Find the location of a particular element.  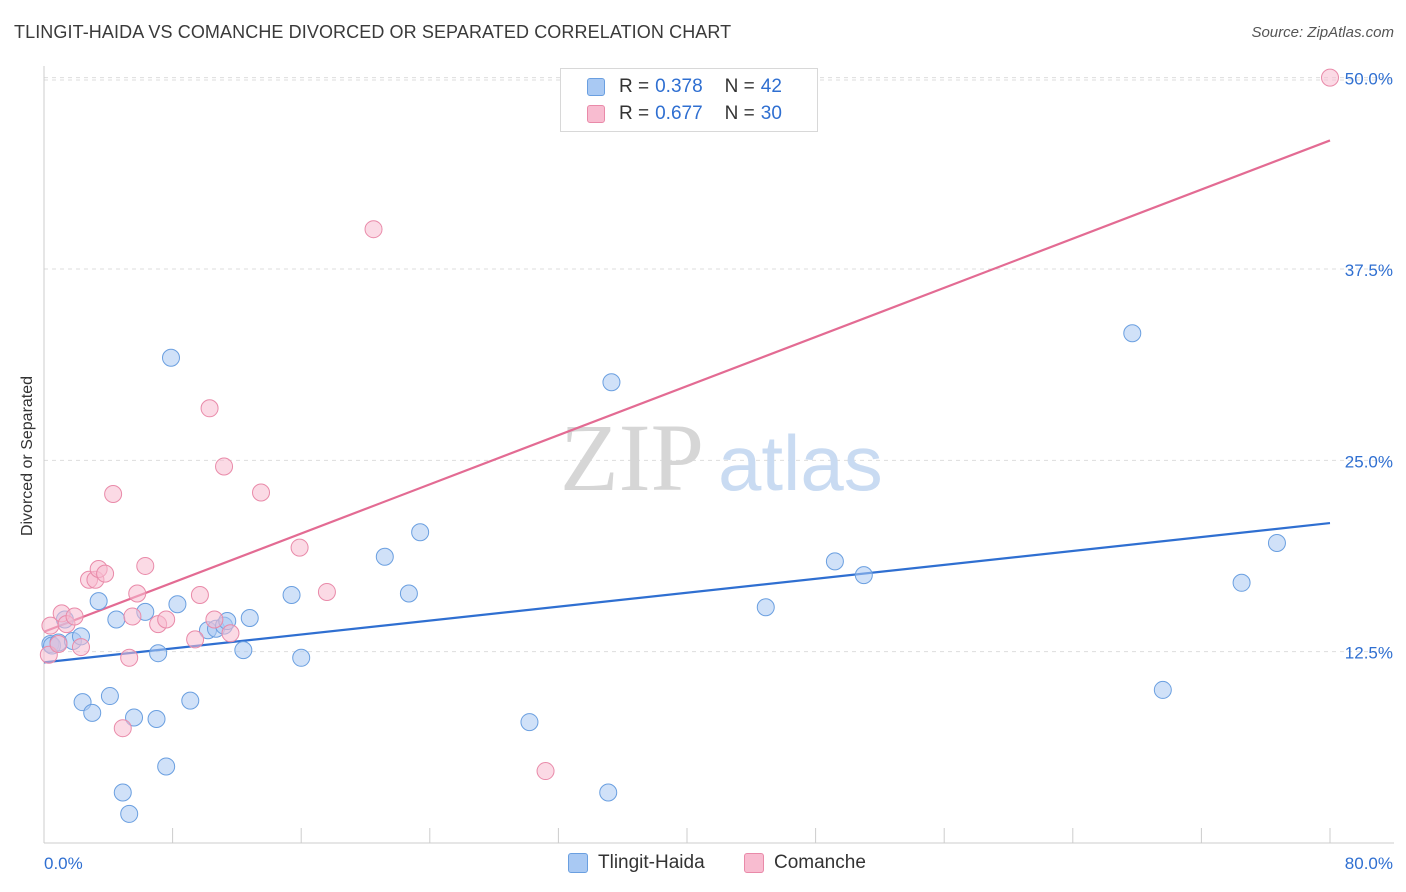

y-tick-label: 12.5% is located at coordinates (1369, 653).